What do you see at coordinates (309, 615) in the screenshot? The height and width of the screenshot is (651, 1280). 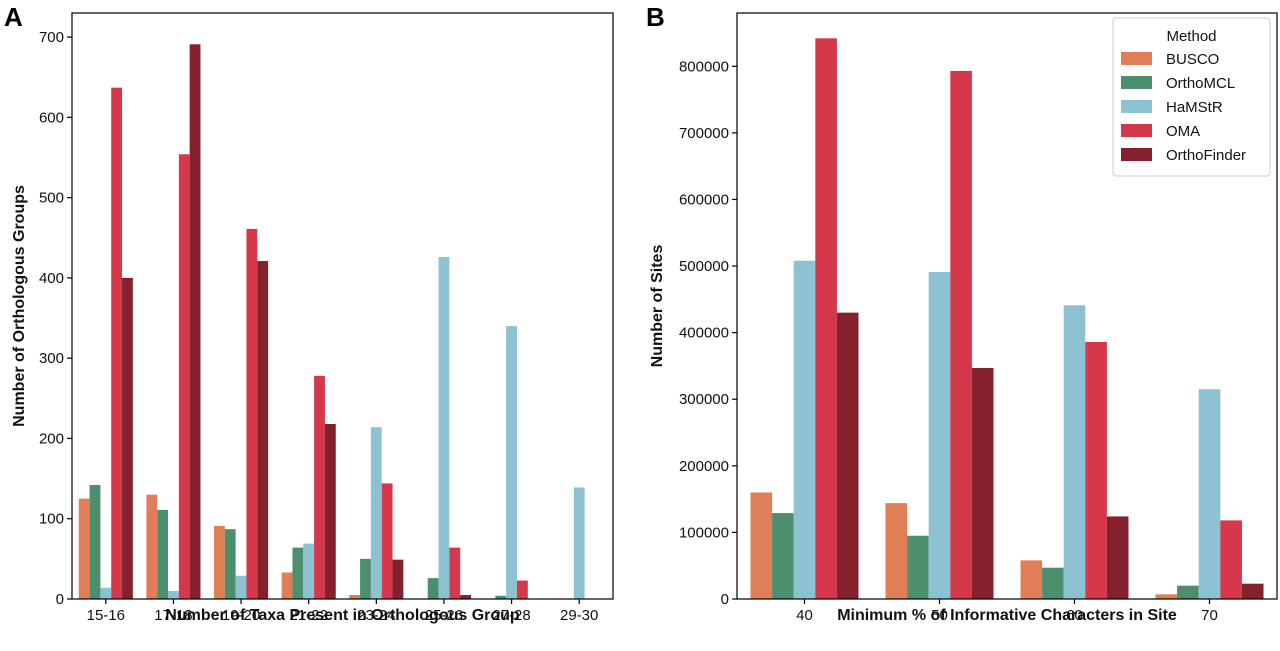 I see `x-tick-label: 21-22` at bounding box center [309, 615].